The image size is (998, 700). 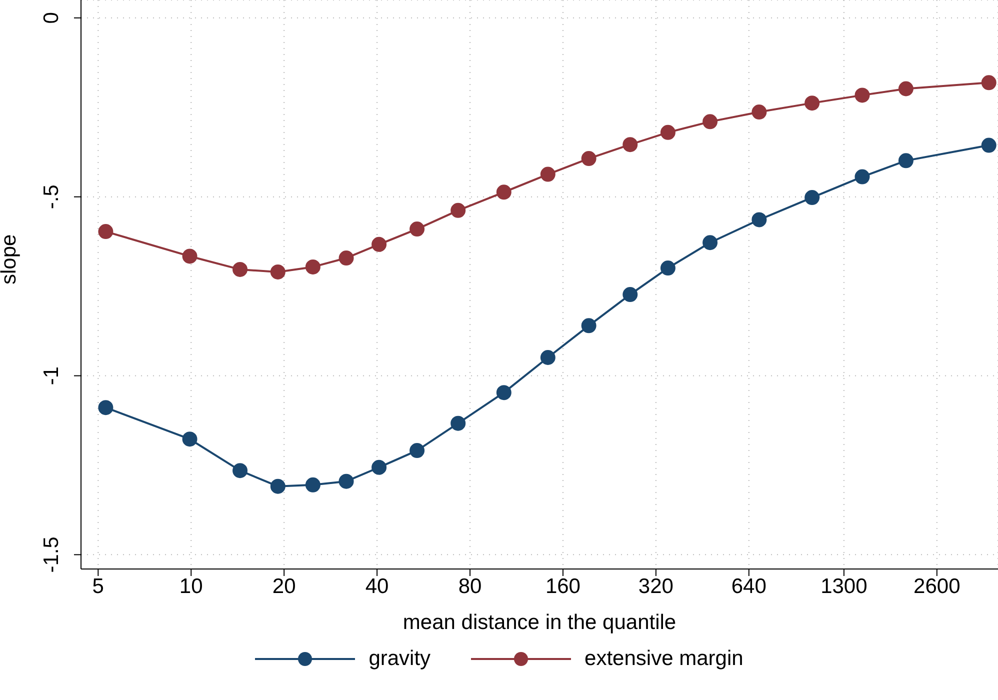 What do you see at coordinates (539, 622) in the screenshot?
I see `x-axis-title: mean distance in the quantile` at bounding box center [539, 622].